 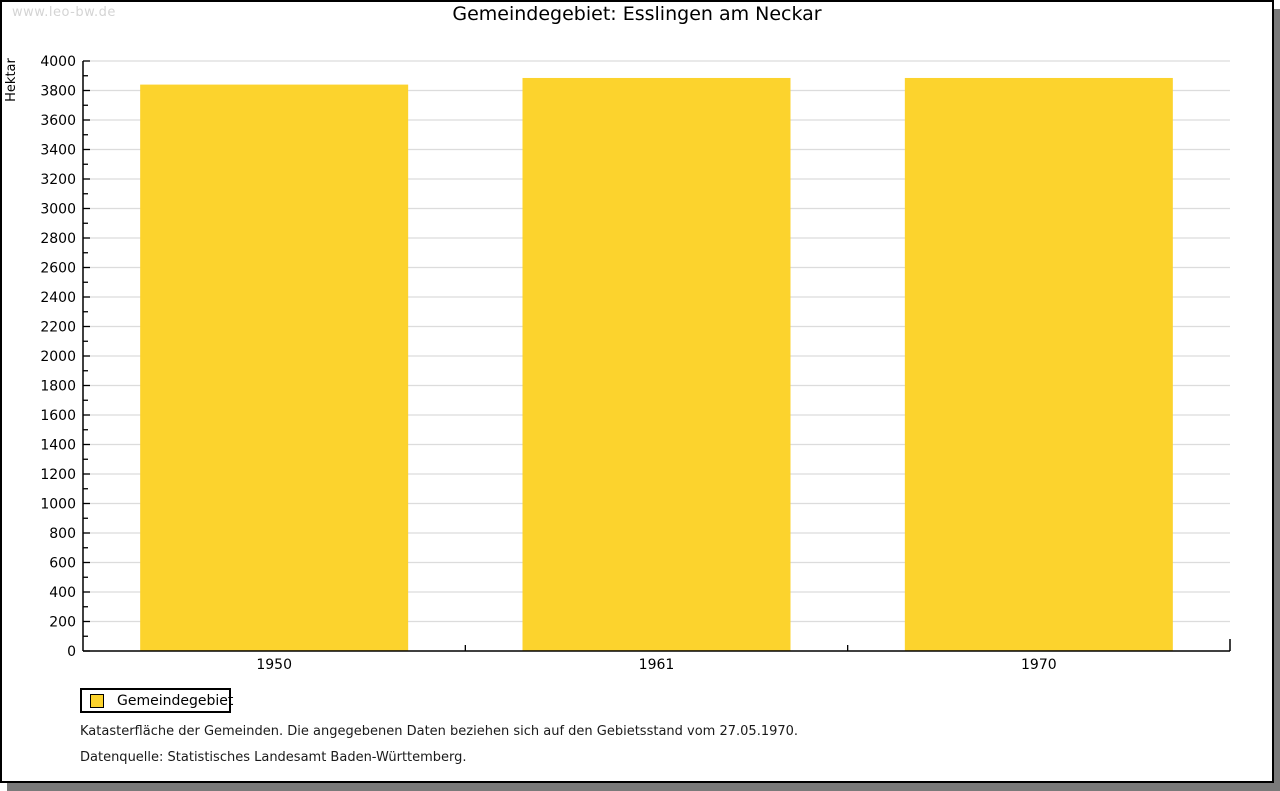 I want to click on y-tick-label: 4000, so click(x=58, y=62).